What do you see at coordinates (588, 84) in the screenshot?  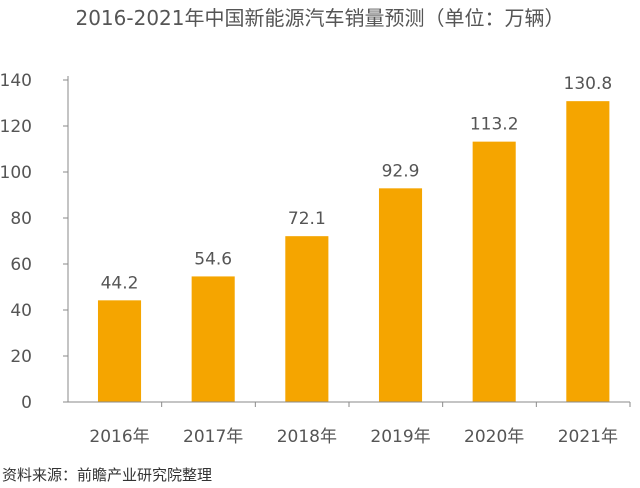 I see `data-label: 130.8` at bounding box center [588, 84].